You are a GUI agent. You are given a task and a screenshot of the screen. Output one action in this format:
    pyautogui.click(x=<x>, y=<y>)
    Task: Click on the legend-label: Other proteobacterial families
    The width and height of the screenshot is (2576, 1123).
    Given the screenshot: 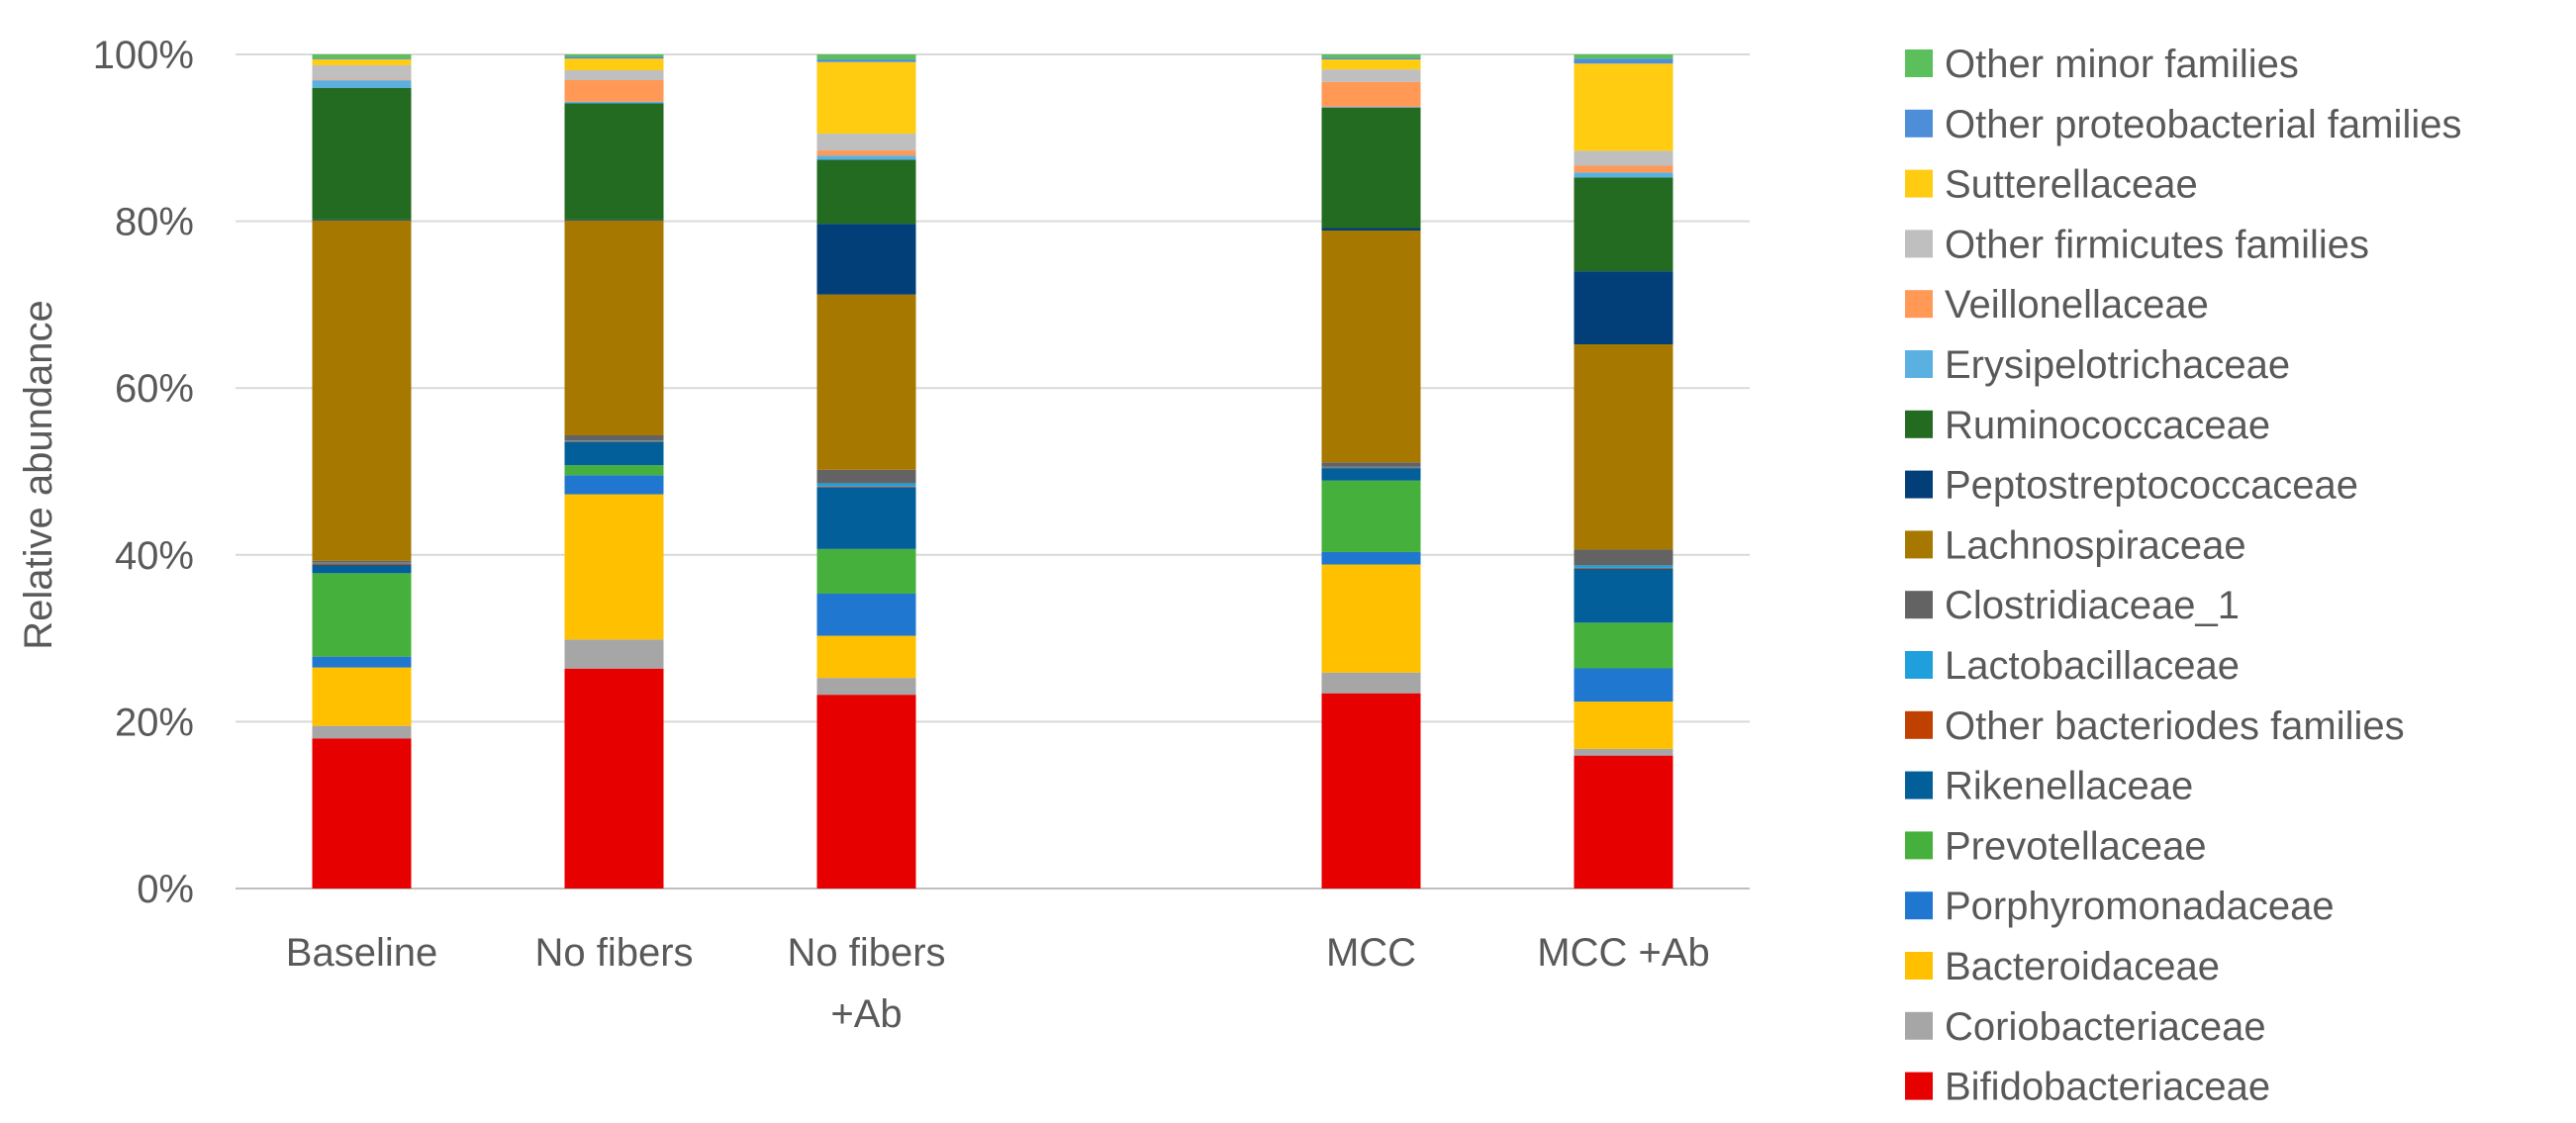 What is the action you would take?
    pyautogui.click(x=2203, y=124)
    